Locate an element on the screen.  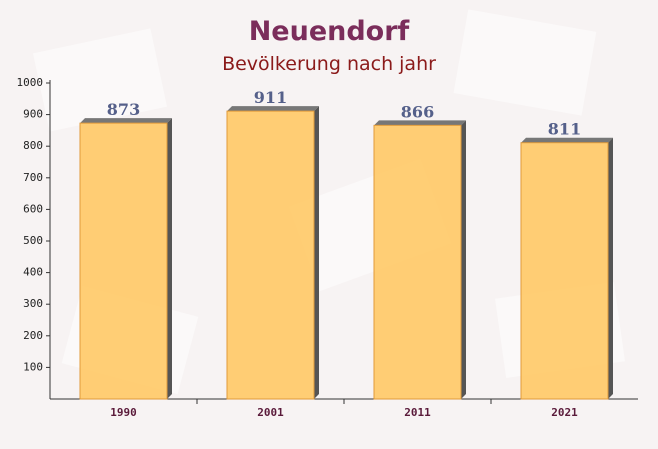
value-label: 811 is located at coordinates (564, 129).